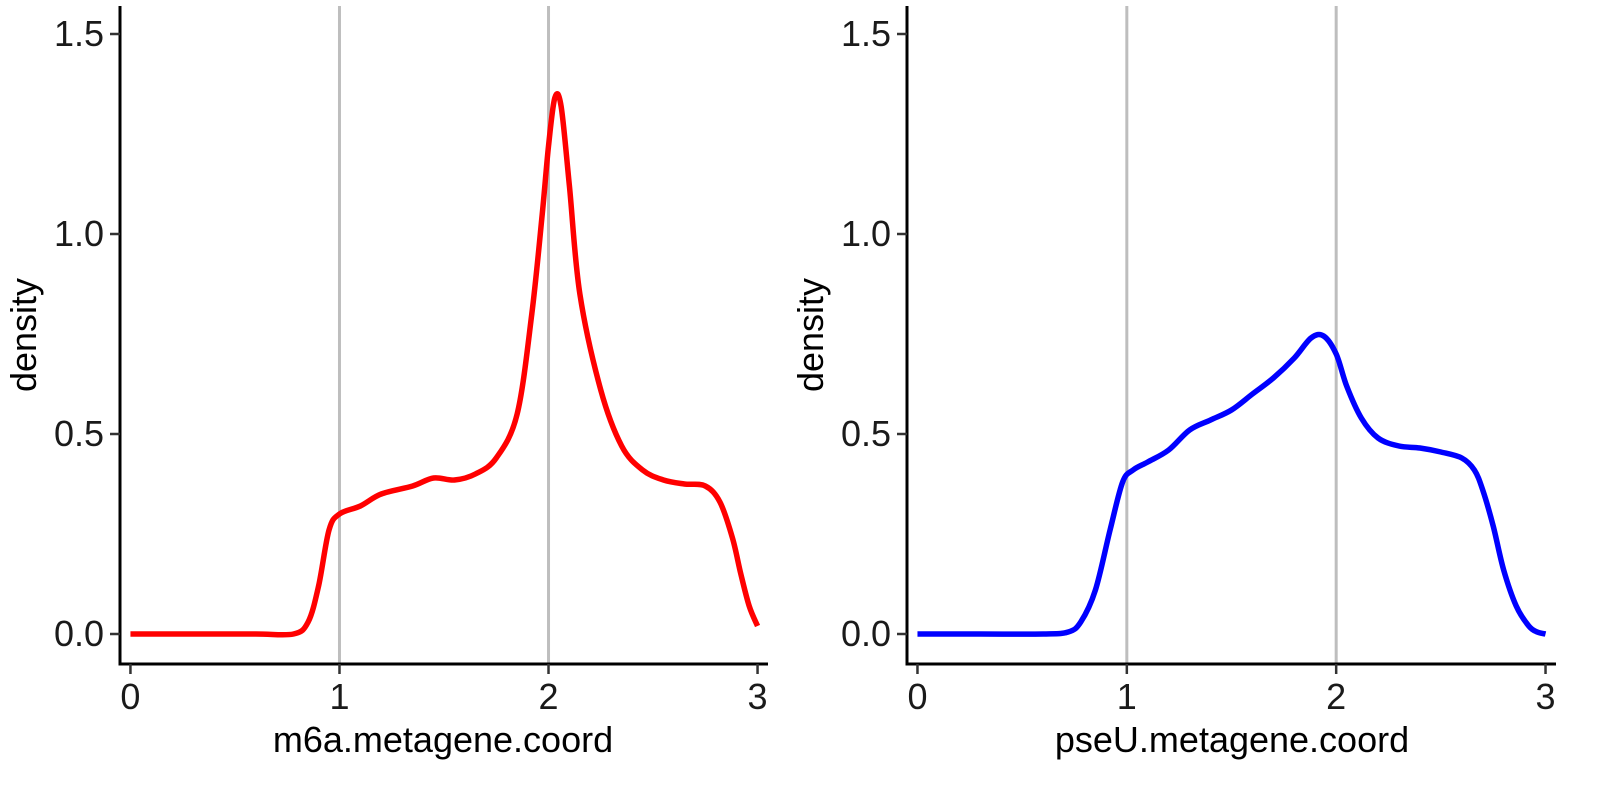  I want to click on x-axis-title: m6a.metagene.coord, so click(443, 739).